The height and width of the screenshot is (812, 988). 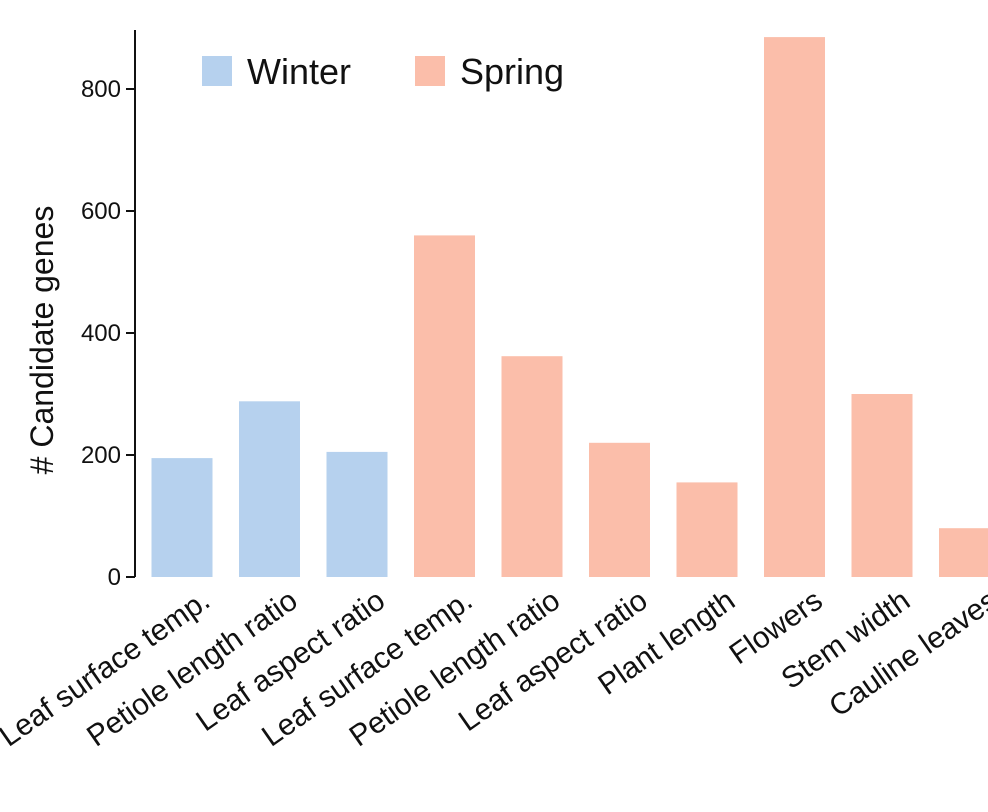 I want to click on y-tick-label: 0, so click(x=114, y=577).